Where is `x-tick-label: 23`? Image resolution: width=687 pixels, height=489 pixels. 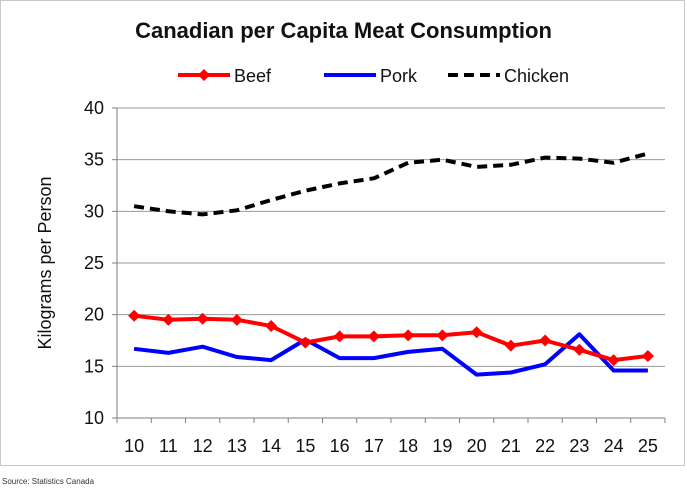 x-tick-label: 23 is located at coordinates (579, 446).